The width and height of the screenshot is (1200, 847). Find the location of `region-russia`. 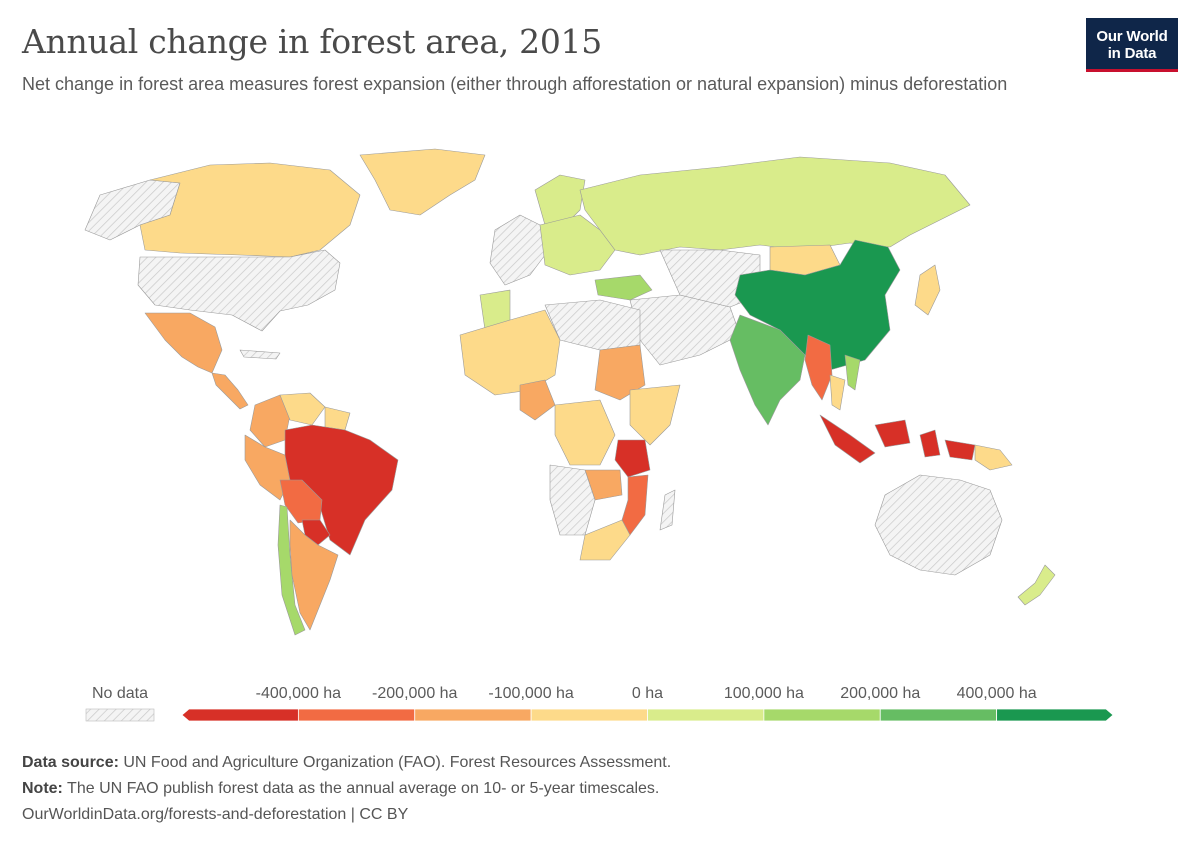

region-russia is located at coordinates (775, 206).